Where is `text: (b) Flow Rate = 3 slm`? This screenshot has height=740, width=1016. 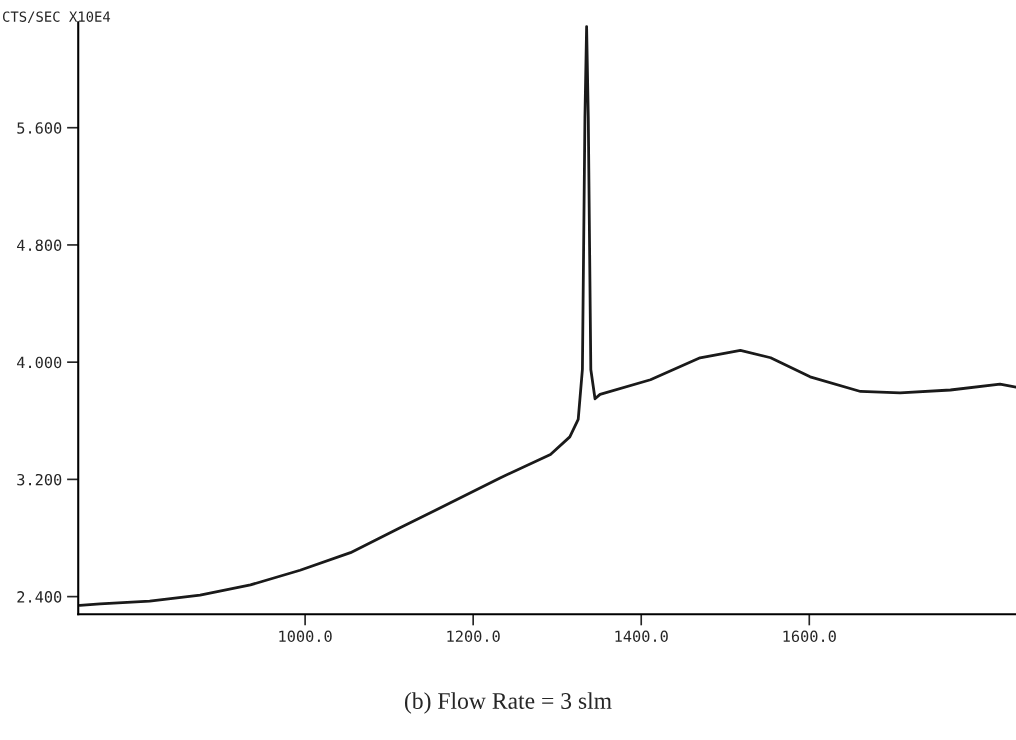 text: (b) Flow Rate = 3 slm is located at coordinates (508, 703).